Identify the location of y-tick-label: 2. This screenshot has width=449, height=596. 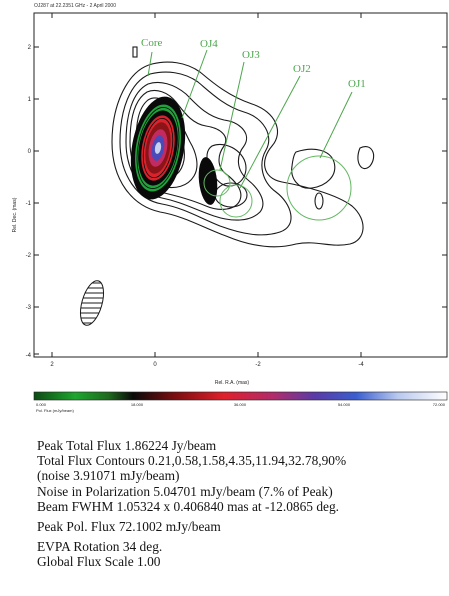
(30, 48).